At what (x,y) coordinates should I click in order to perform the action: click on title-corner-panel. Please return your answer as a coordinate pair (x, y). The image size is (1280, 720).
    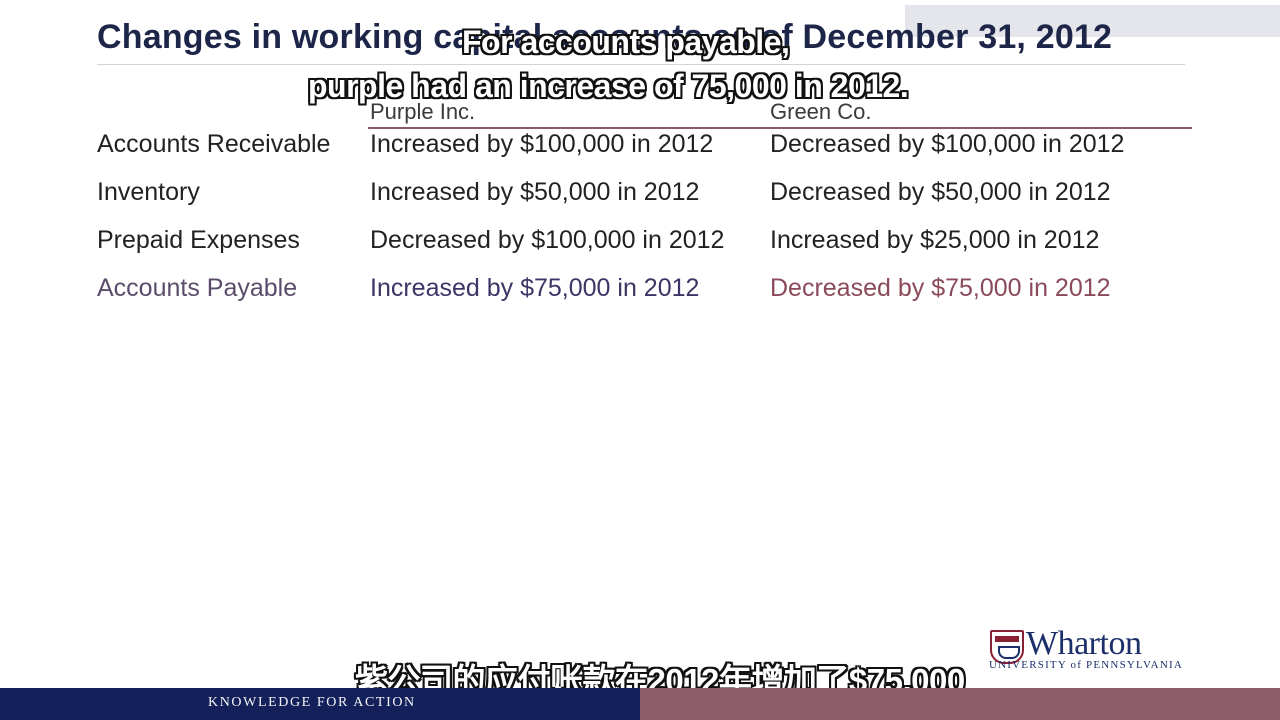
    Looking at the image, I should click on (1092, 21).